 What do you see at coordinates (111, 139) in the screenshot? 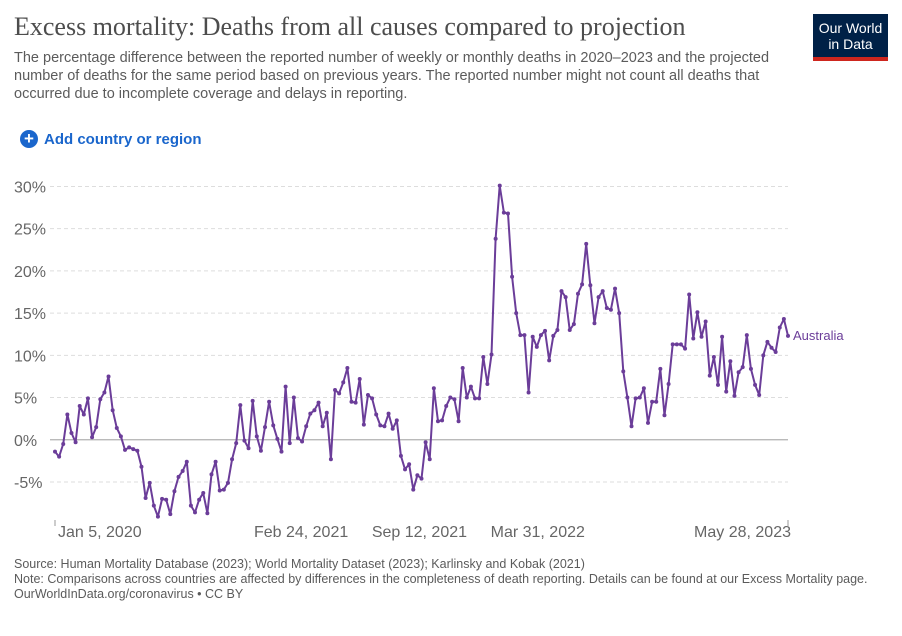
I see `add-country-button: + Add country or region` at bounding box center [111, 139].